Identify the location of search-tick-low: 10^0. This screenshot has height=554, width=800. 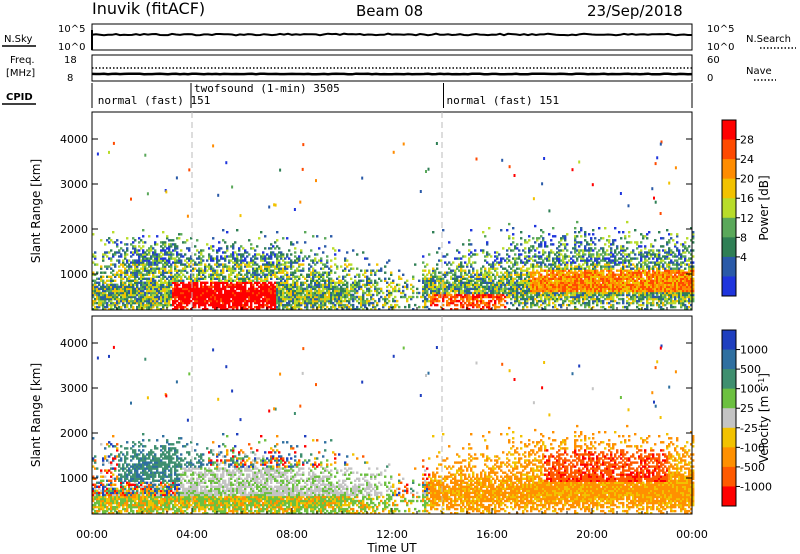
(720, 47).